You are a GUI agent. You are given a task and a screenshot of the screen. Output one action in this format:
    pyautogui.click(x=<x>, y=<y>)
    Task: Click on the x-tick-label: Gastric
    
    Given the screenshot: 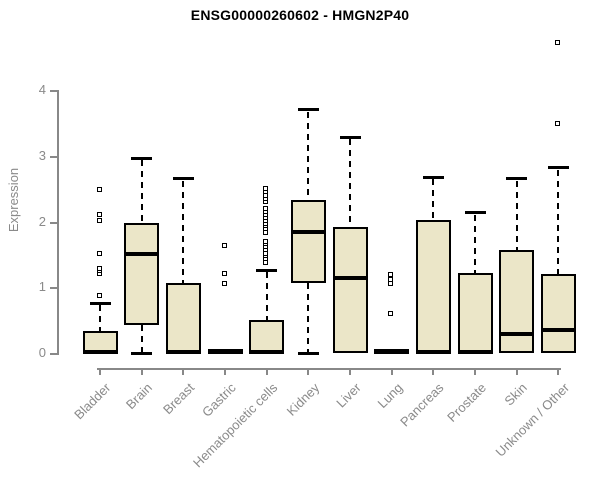 What is the action you would take?
    pyautogui.click(x=218, y=400)
    